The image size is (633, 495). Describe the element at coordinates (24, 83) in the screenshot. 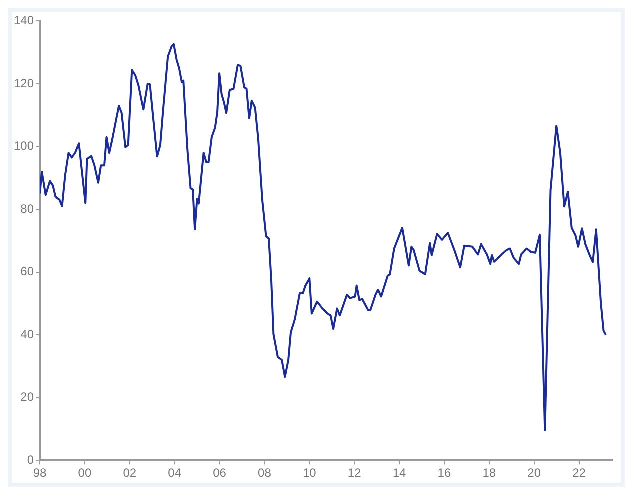

I see `y-tick-label: 120` at that location.